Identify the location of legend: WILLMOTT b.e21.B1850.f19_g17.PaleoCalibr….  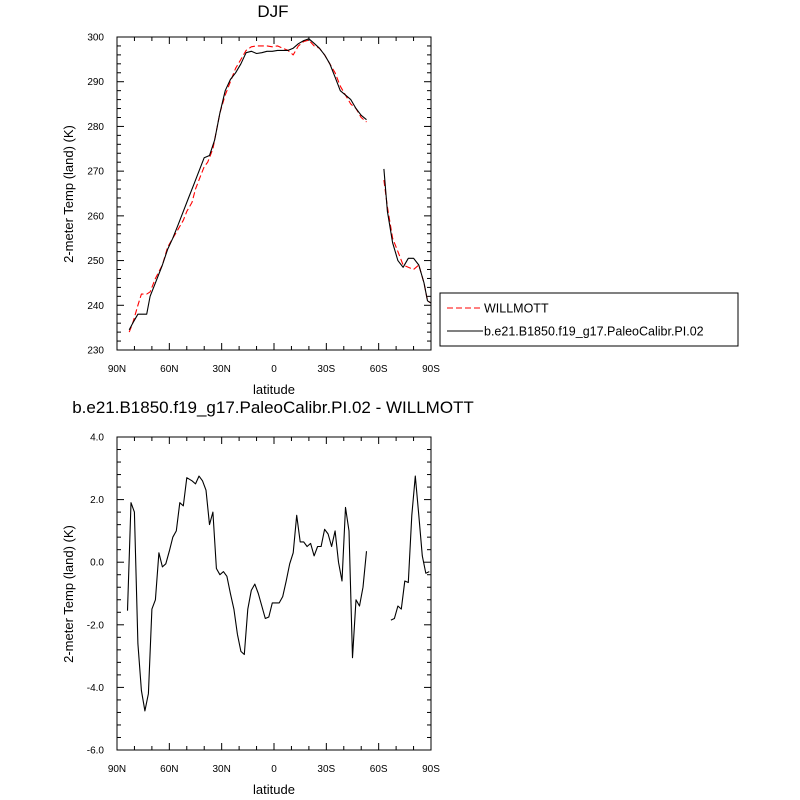
(589, 319).